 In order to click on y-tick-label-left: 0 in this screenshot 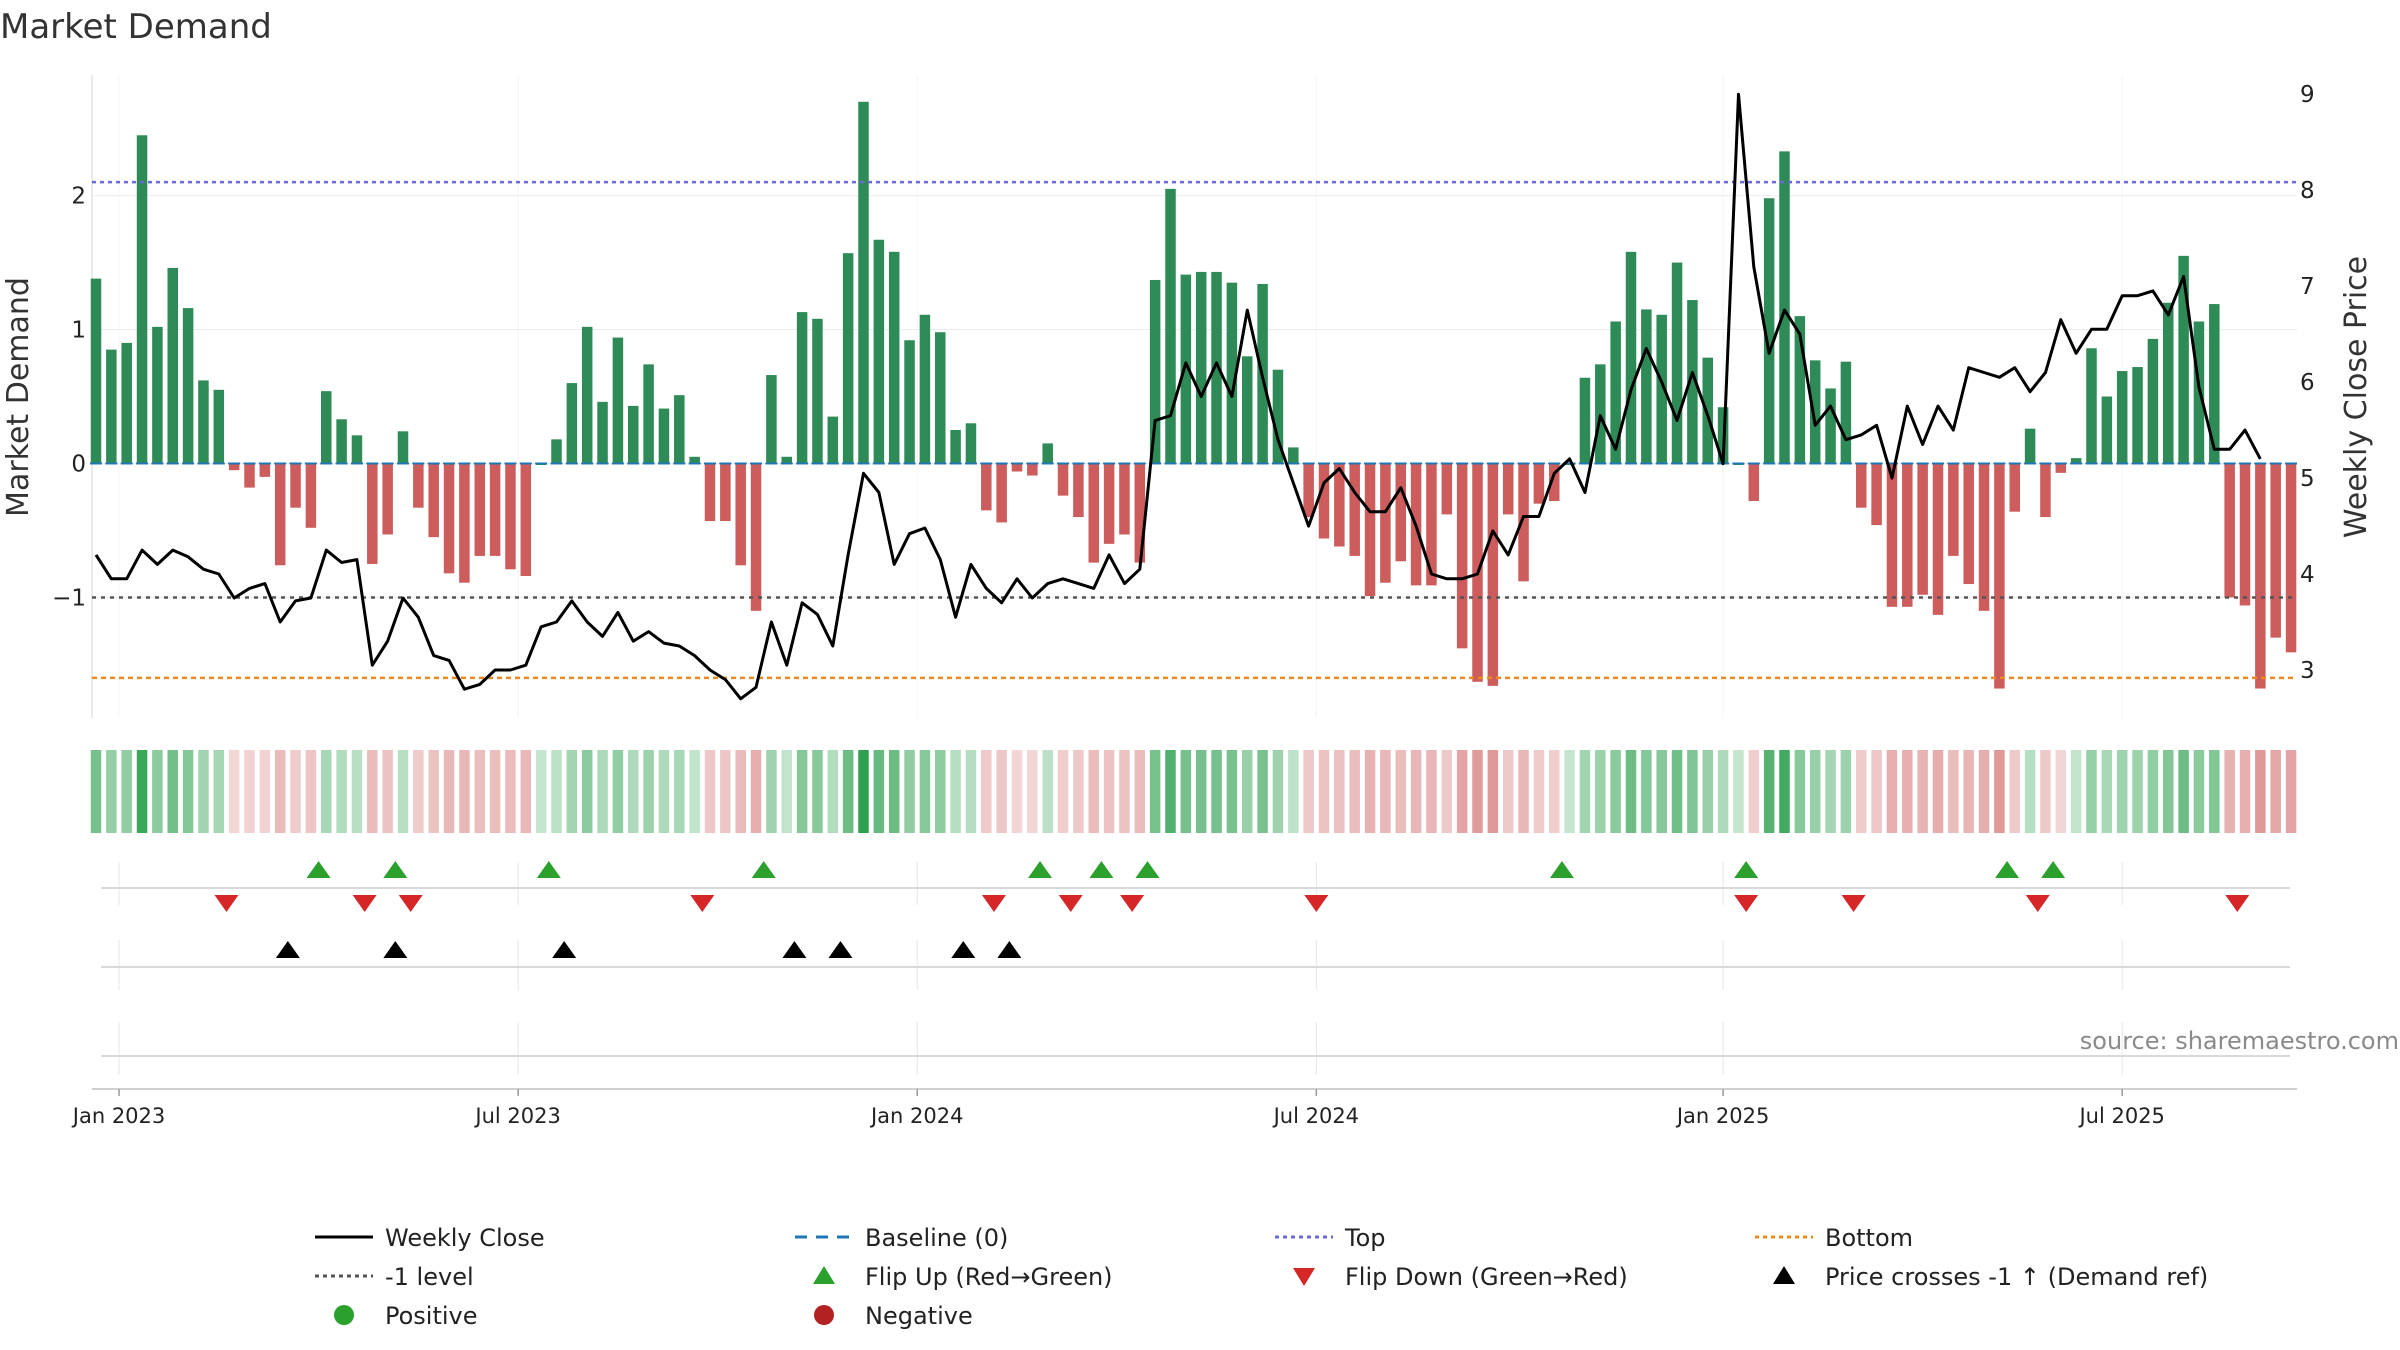, I will do `click(78, 464)`.